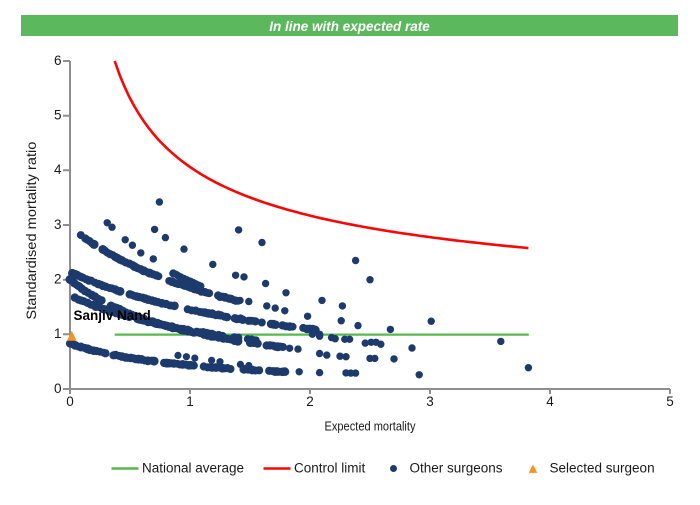 The width and height of the screenshot is (700, 505). Describe the element at coordinates (112, 315) in the screenshot. I see `svg-text: Sanjiv Nand` at that location.